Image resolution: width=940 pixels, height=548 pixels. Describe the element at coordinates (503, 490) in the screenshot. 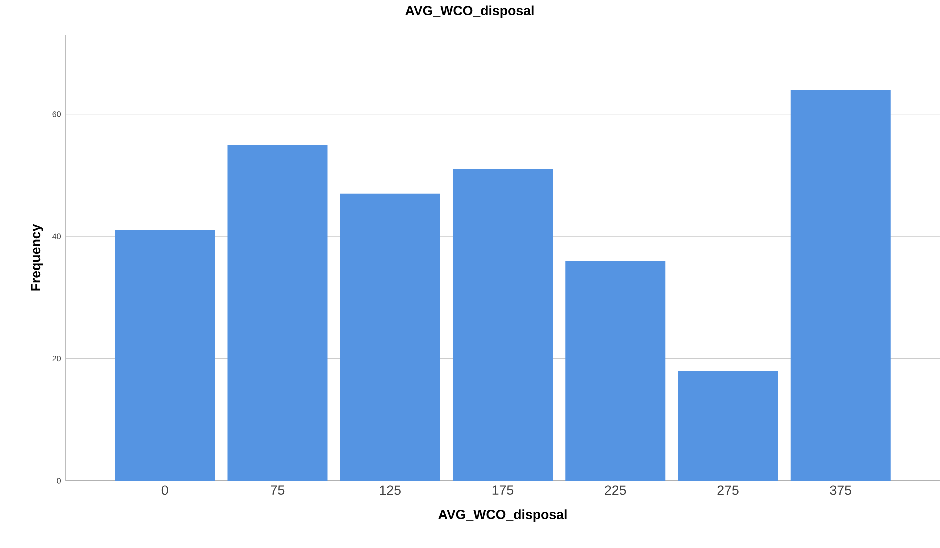

I see `x-tick-label: 175` at that location.